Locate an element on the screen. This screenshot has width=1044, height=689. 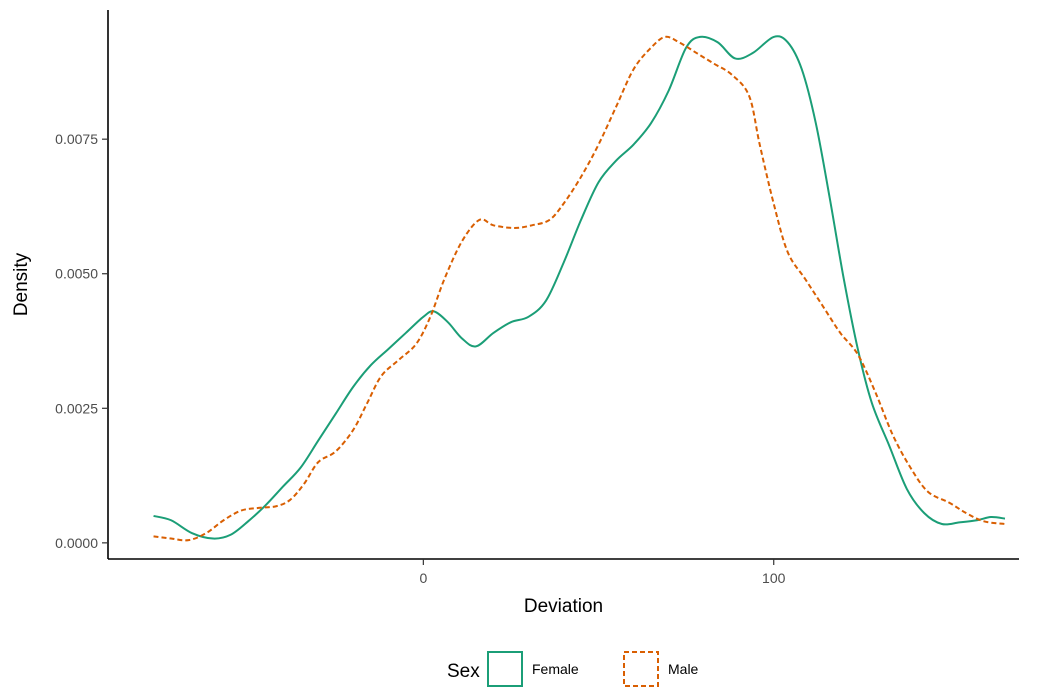
legend-title: Sex is located at coordinates (463, 671).